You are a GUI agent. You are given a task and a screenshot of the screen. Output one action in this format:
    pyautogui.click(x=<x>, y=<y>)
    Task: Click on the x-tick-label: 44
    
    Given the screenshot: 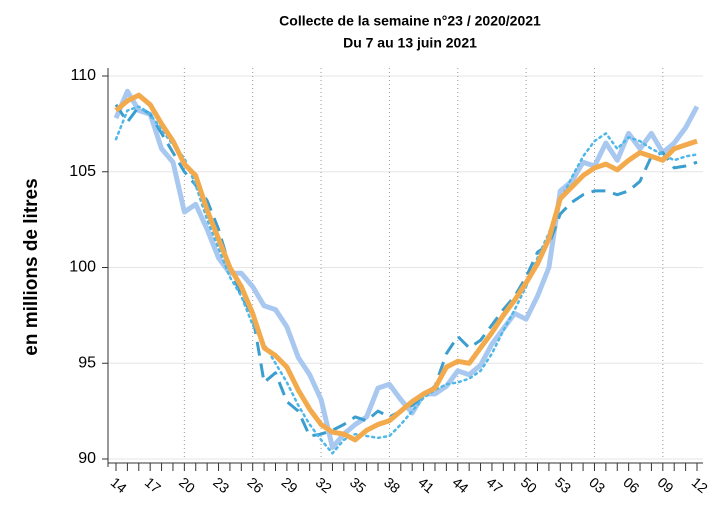 What is the action you would take?
    pyautogui.click(x=460, y=485)
    